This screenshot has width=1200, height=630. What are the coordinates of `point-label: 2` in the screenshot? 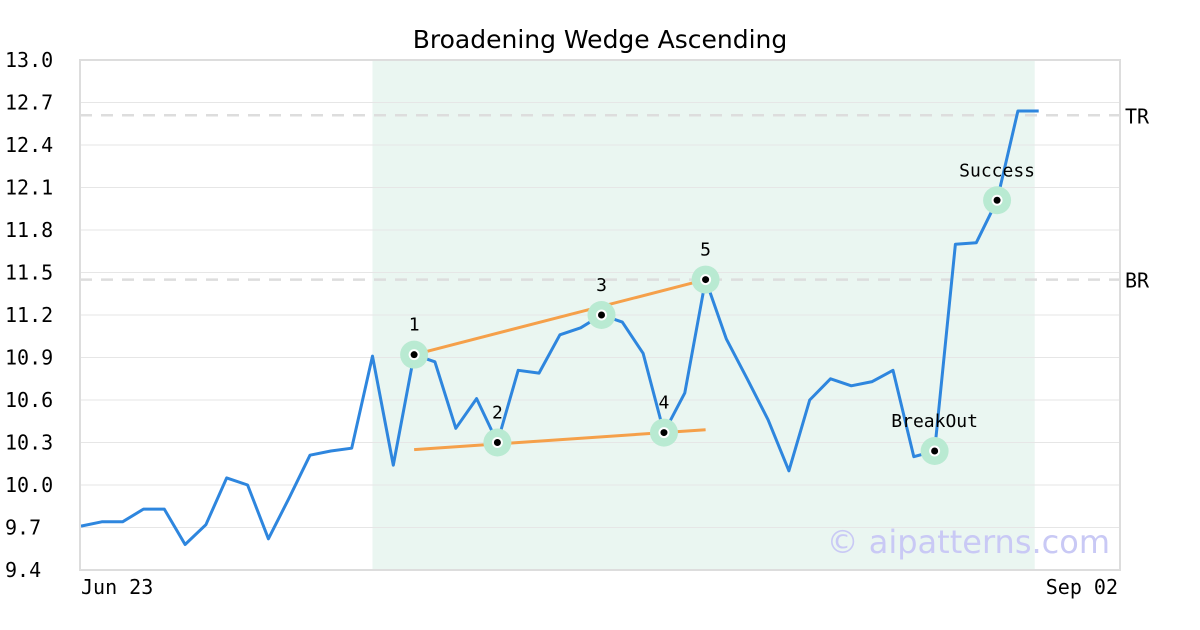 It's located at (497, 413).